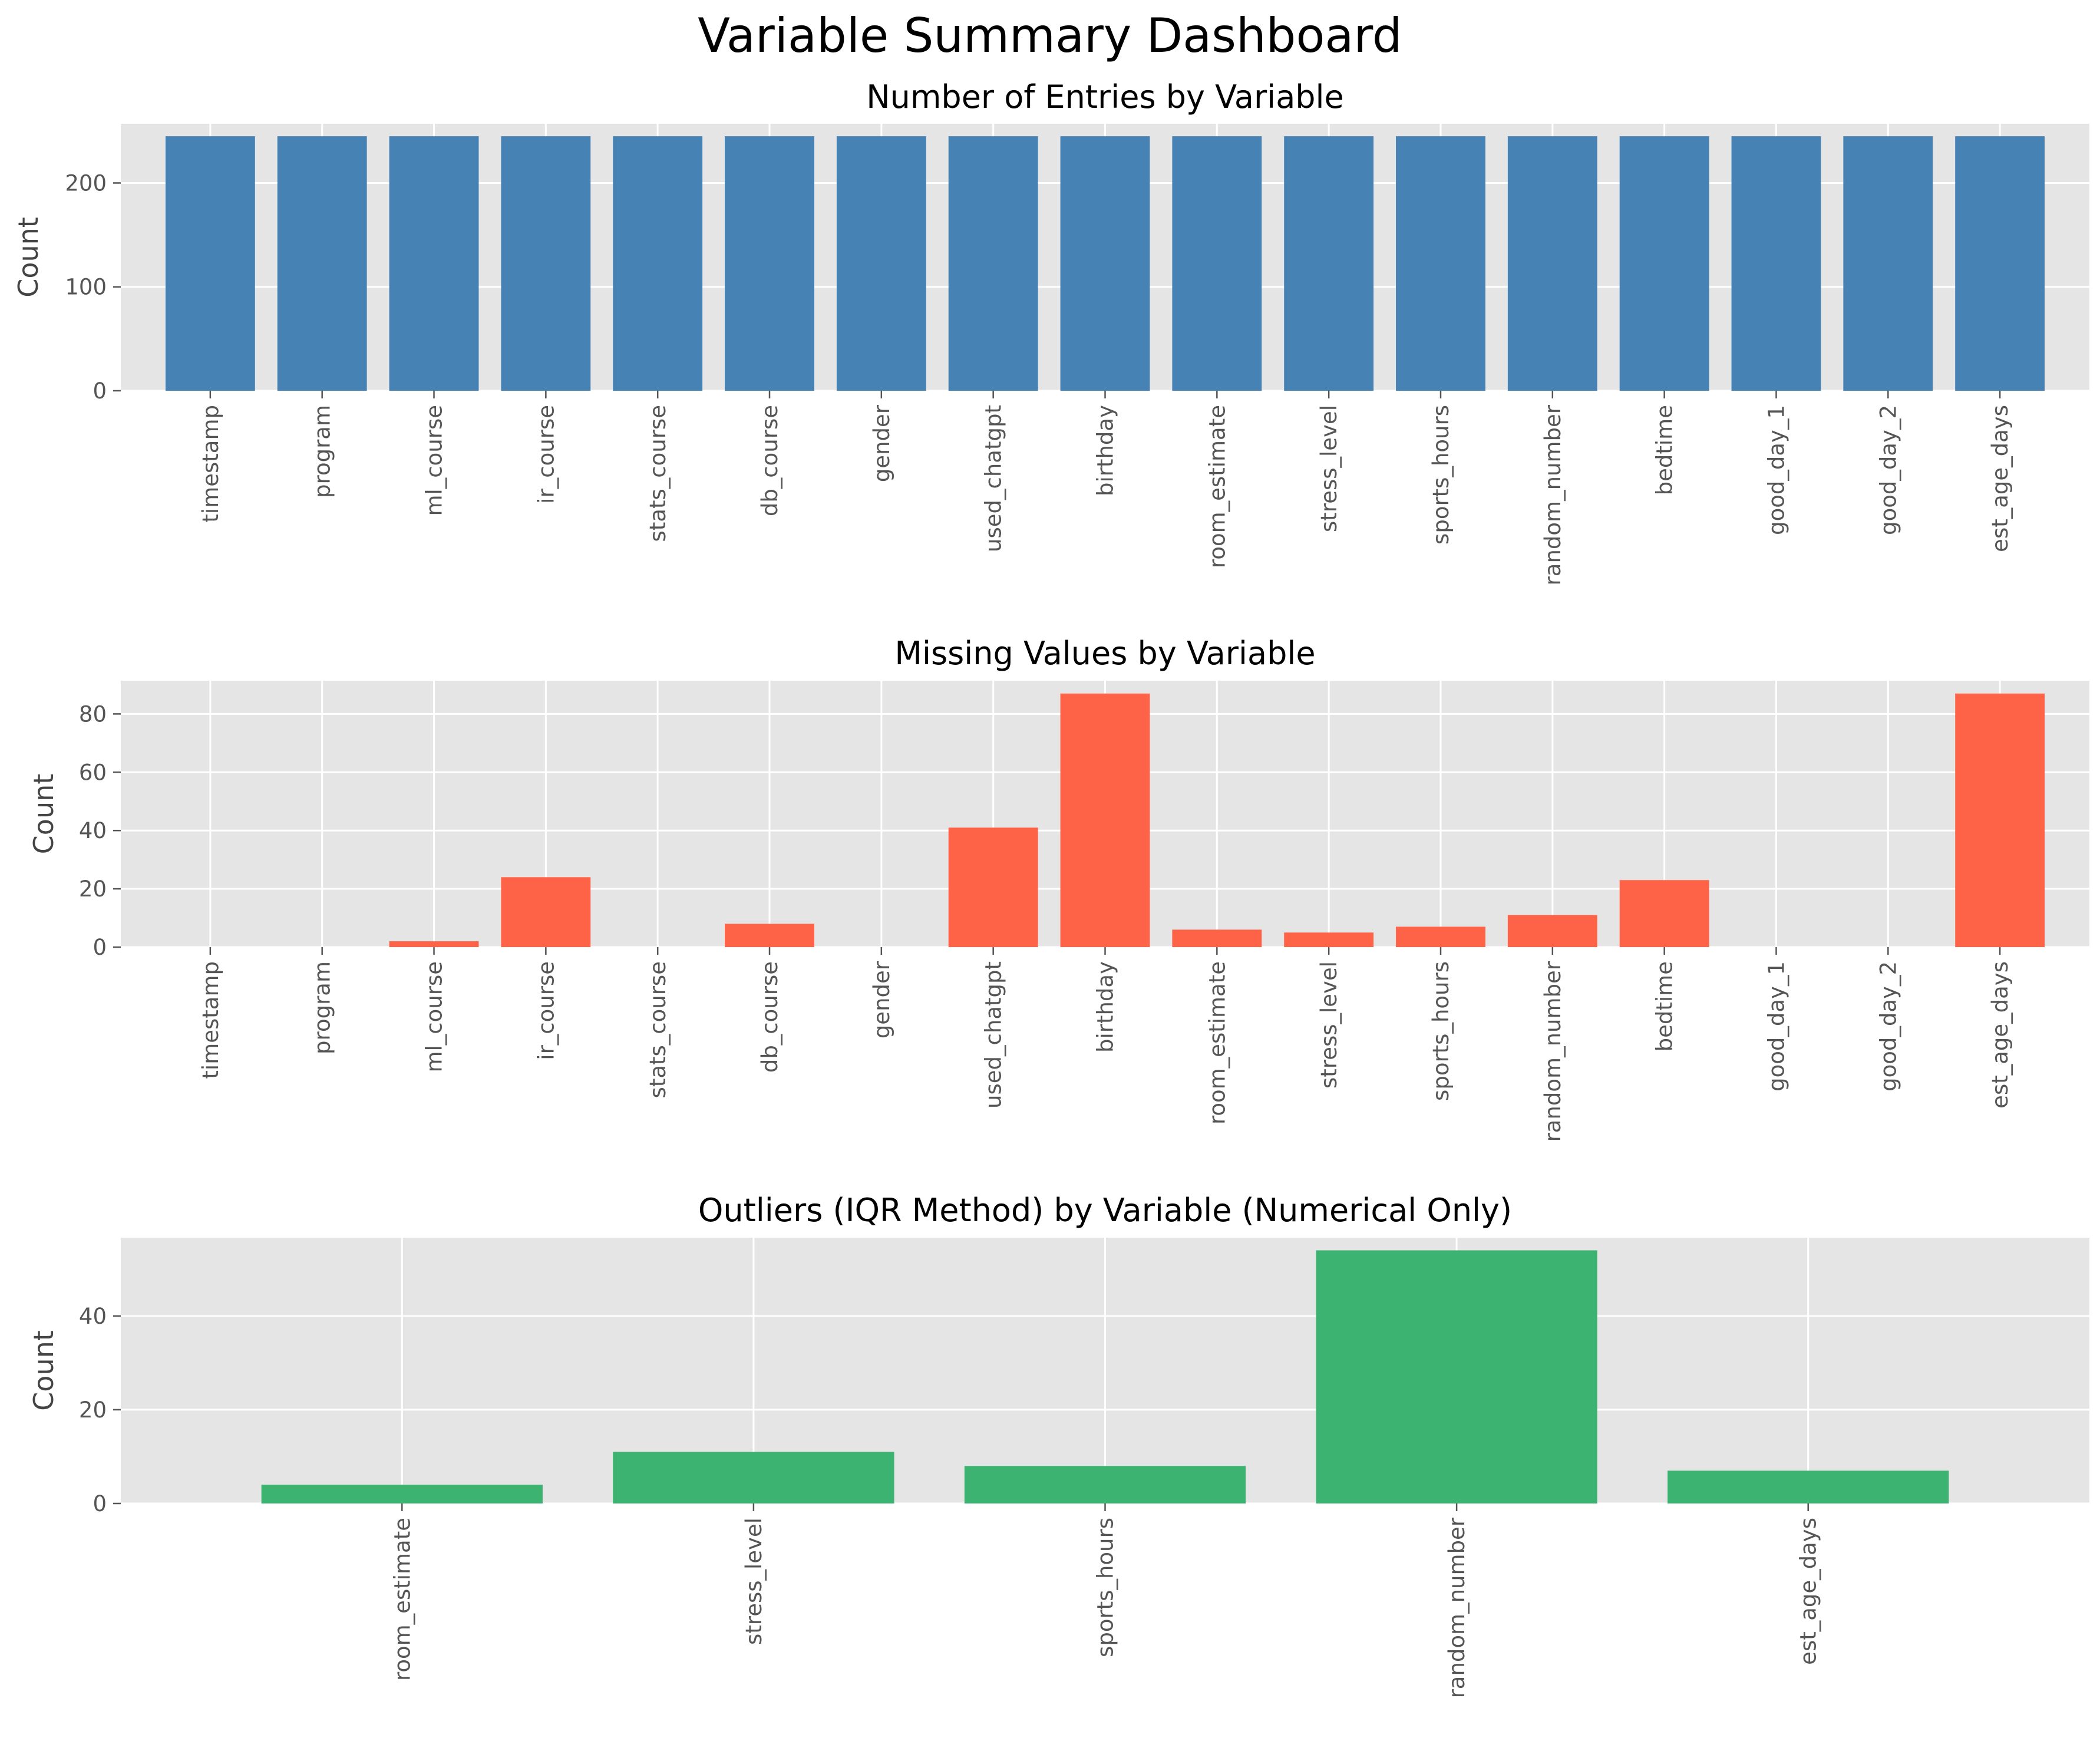 This screenshot has height=1741, width=2100. Describe the element at coordinates (753, 1477) in the screenshot. I see `outliers-bar-stress-level` at that location.